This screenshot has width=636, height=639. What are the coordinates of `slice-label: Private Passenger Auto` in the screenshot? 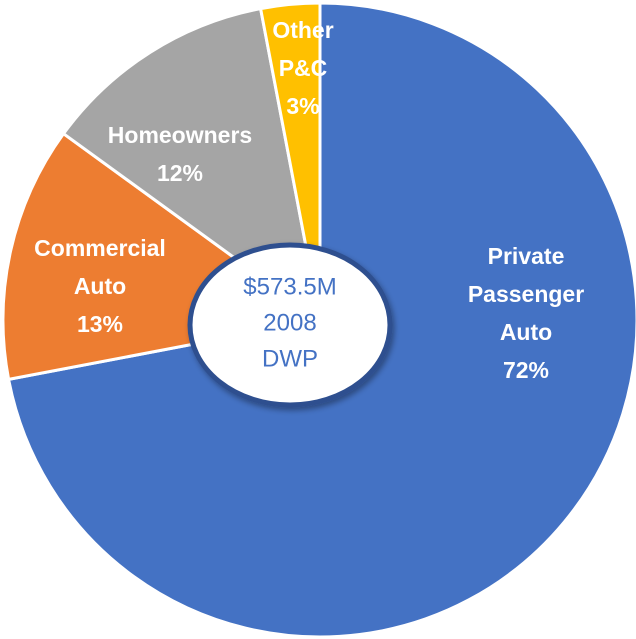 It's located at (526, 294).